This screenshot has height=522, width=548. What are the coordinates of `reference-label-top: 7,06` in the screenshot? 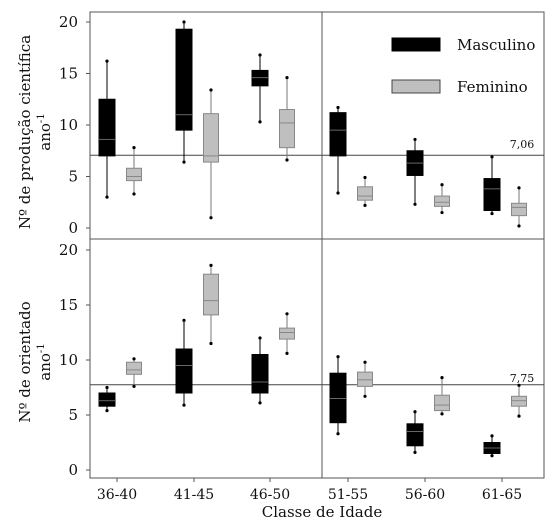 It's located at (522, 144).